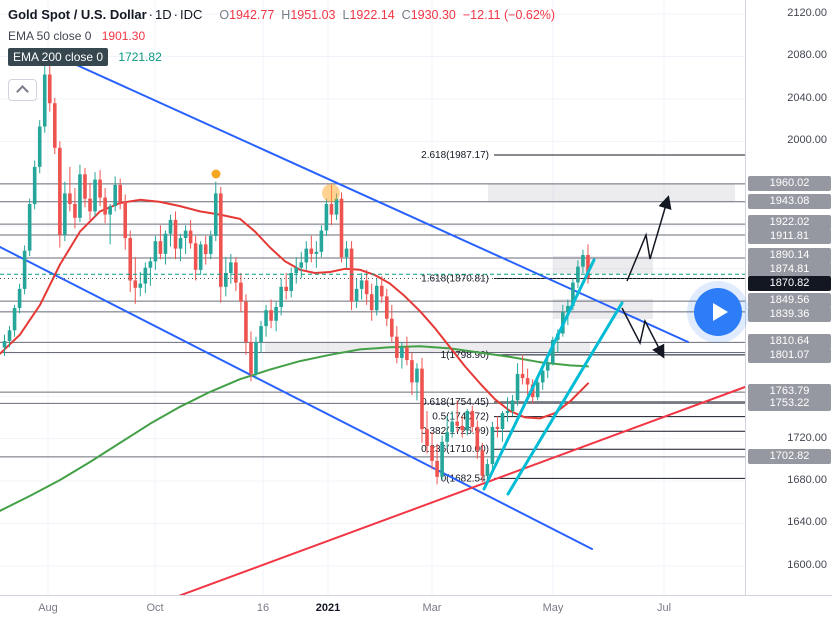  What do you see at coordinates (789, 391) in the screenshot?
I see `price-axis-label: 1763.79` at bounding box center [789, 391].